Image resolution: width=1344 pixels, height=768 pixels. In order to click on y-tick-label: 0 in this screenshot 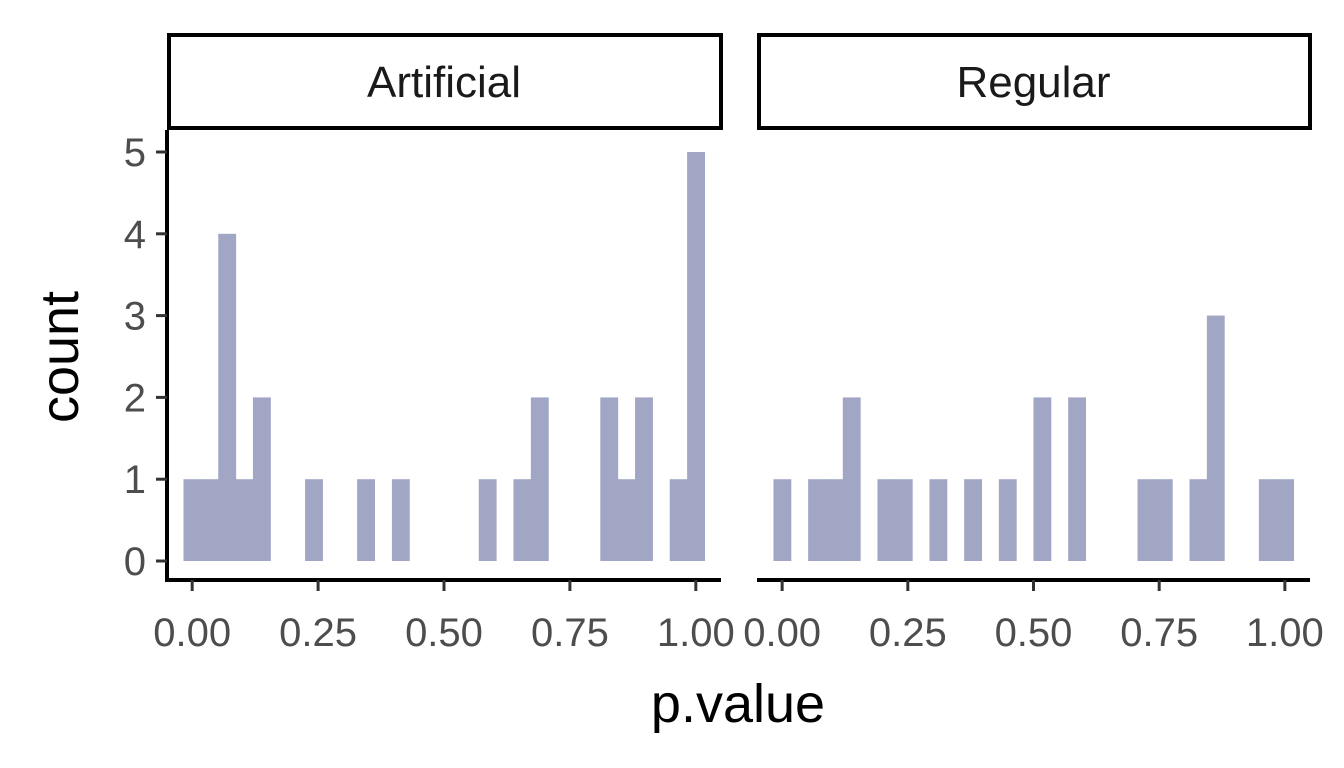, I will do `click(135, 562)`.